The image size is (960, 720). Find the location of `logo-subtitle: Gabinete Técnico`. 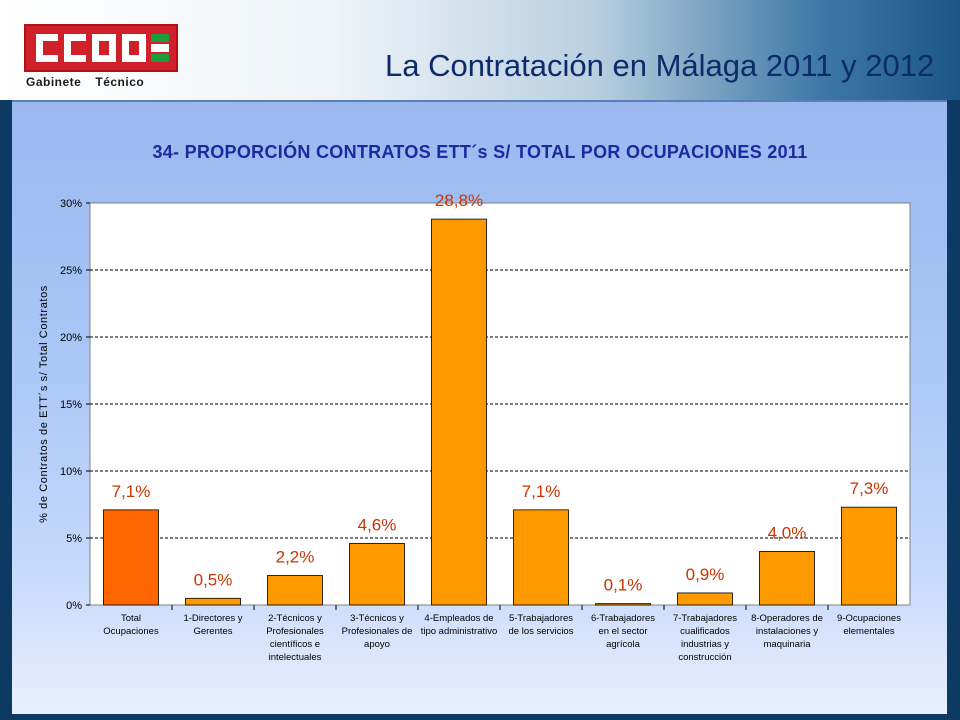

logo-subtitle: Gabinete Técnico is located at coordinates (101, 82).